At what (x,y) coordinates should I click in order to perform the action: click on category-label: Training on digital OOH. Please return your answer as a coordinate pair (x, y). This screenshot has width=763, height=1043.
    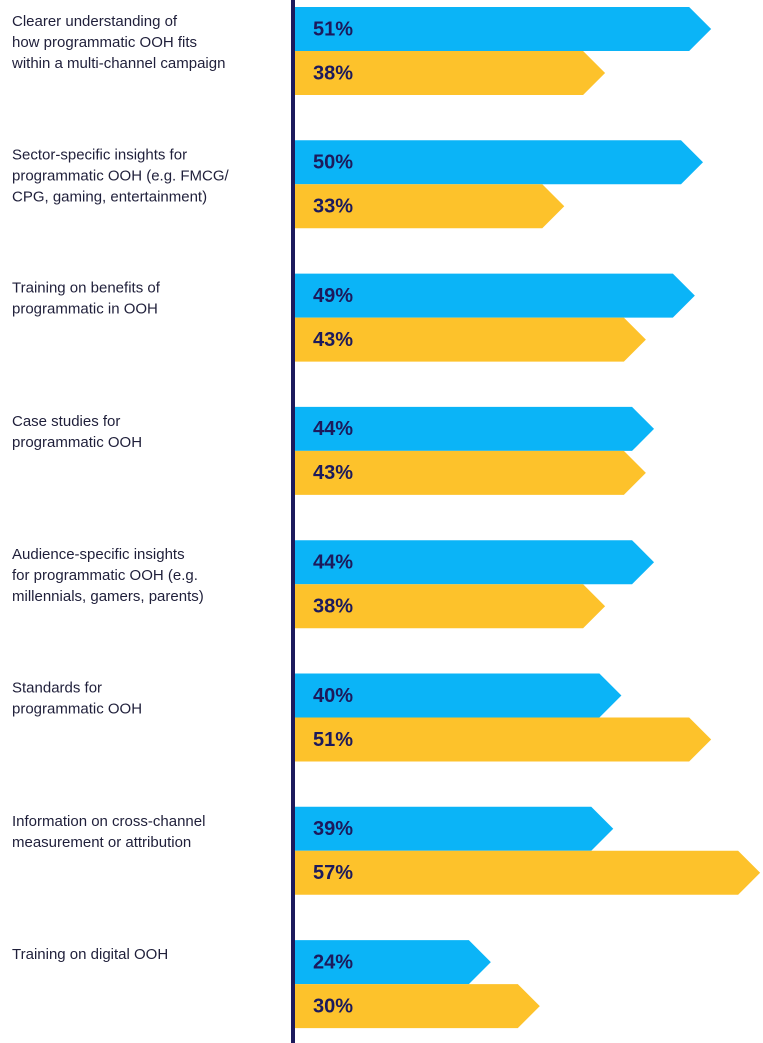
    Looking at the image, I should click on (90, 954).